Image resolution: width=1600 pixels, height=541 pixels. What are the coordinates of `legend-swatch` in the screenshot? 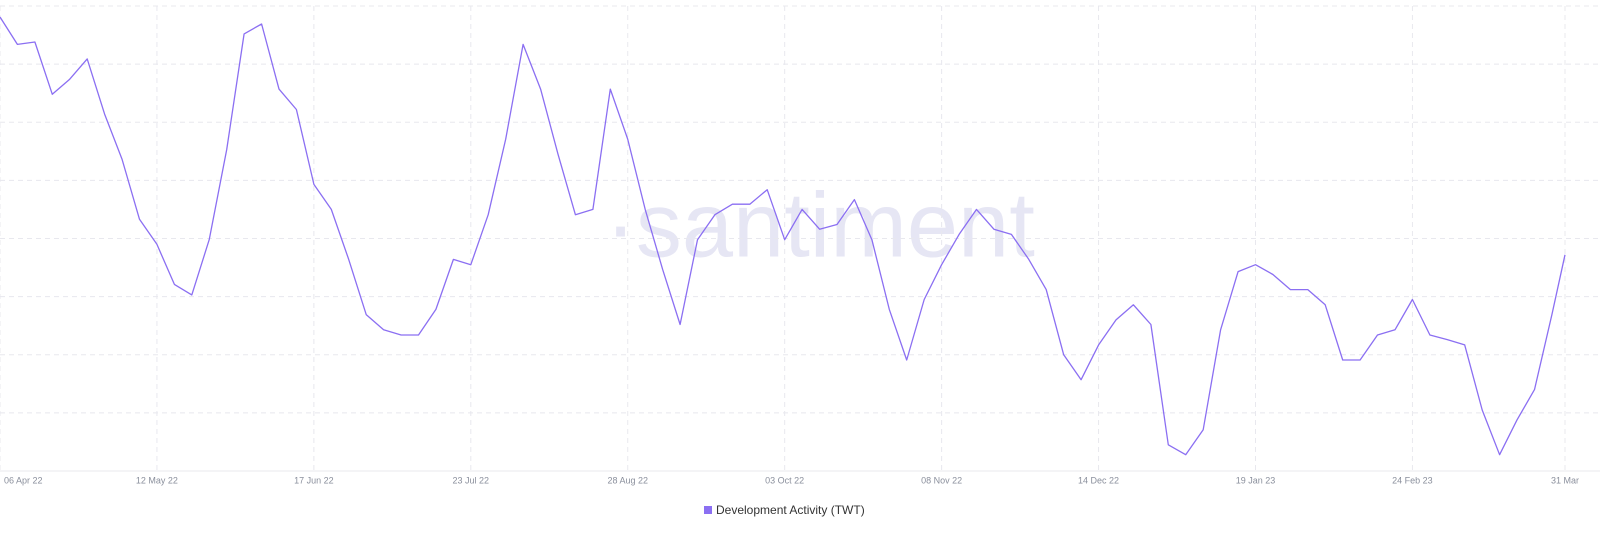 It's located at (708, 510).